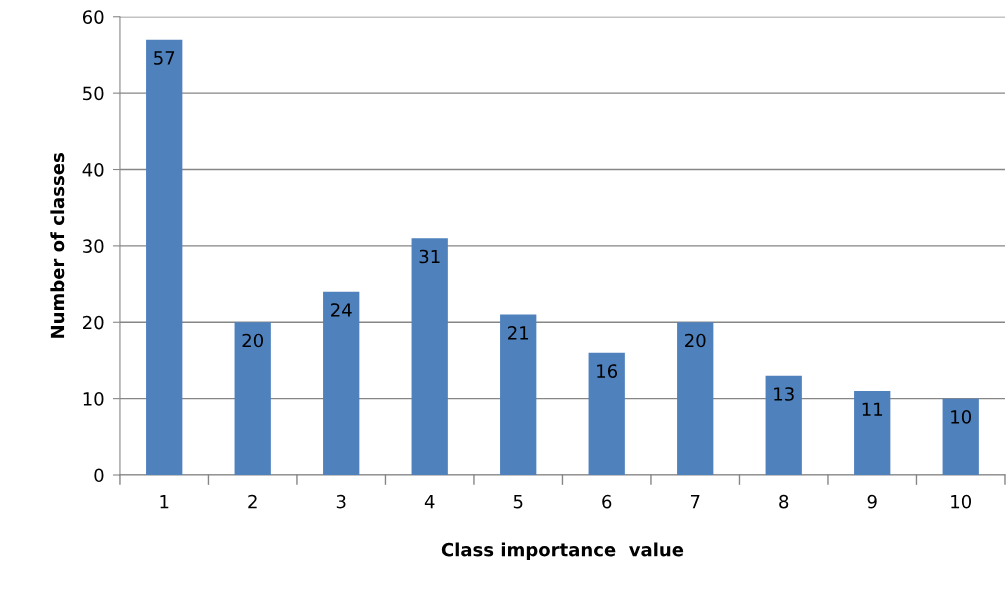 Image resolution: width=1008 pixels, height=599 pixels. Describe the element at coordinates (93, 17) in the screenshot. I see `y-tick-label: 60` at that location.